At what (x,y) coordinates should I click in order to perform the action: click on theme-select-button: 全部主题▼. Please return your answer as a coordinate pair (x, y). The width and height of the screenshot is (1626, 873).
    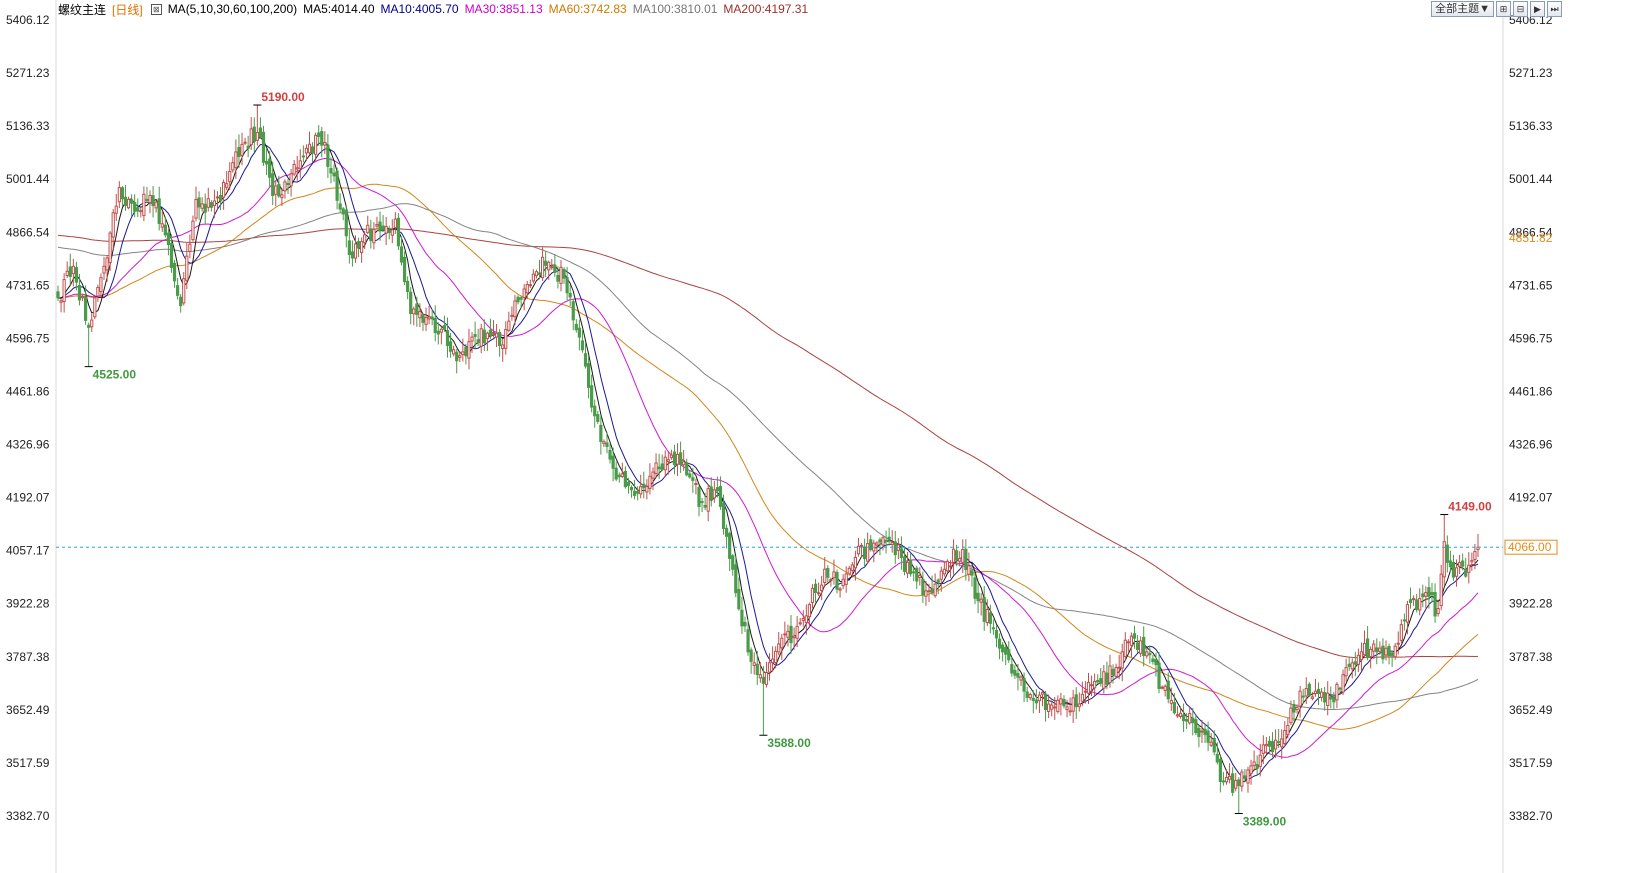
    Looking at the image, I should click on (1462, 9).